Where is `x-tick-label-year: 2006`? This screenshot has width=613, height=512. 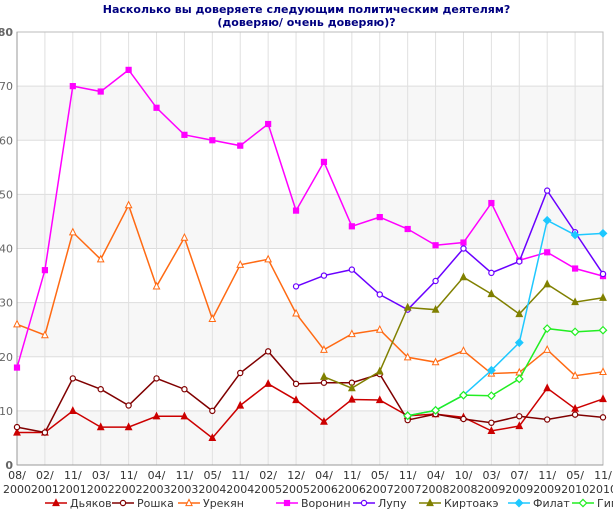 x-tick-label-year: 2006 is located at coordinates (324, 489).